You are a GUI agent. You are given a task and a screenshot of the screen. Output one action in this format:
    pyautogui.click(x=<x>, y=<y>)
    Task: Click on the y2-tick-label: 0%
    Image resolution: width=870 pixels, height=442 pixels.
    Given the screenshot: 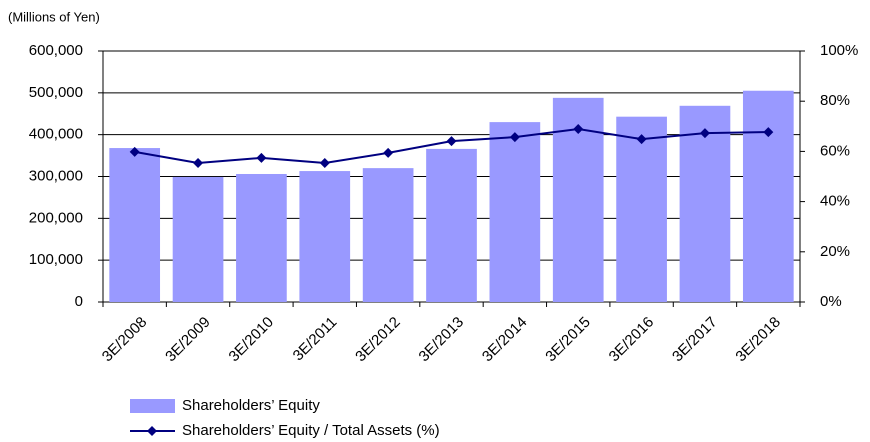 What is the action you would take?
    pyautogui.click(x=831, y=301)
    